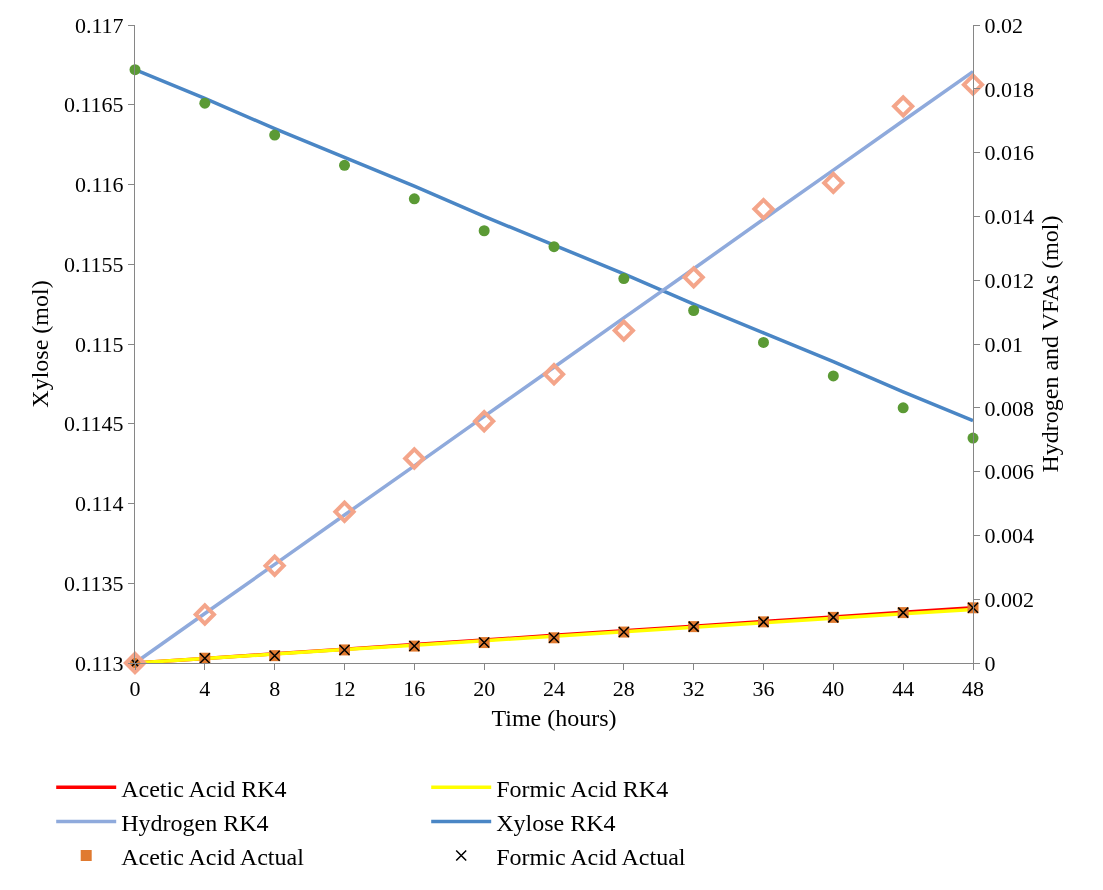 This screenshot has width=1103, height=890. I want to click on y2-tick-label: 0.01, so click(1003, 344).